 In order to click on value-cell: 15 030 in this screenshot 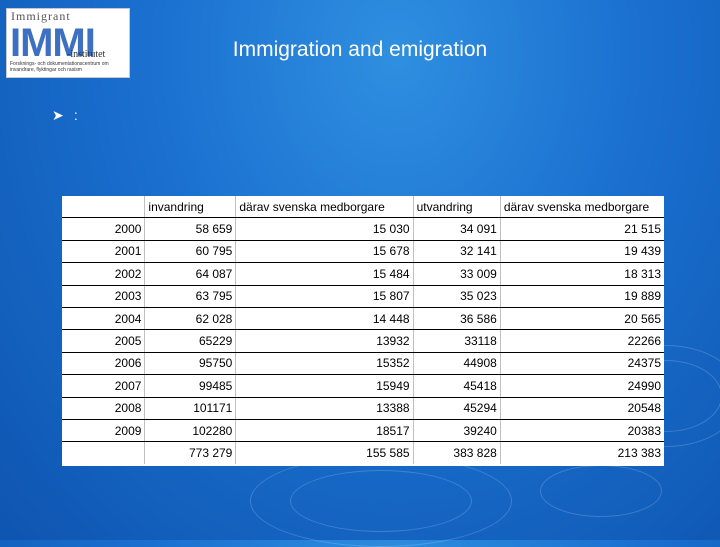, I will do `click(324, 229)`.